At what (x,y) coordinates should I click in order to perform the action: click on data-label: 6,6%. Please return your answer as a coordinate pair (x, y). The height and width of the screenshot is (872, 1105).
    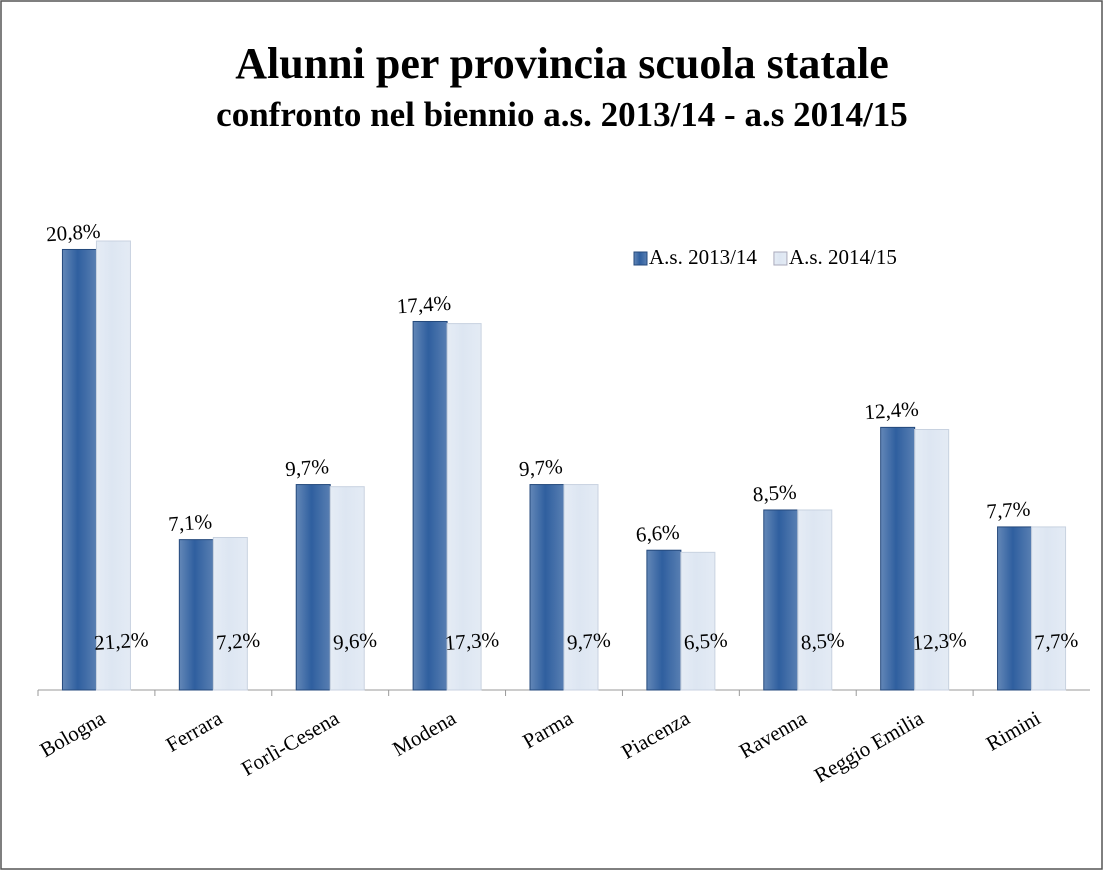
    Looking at the image, I should click on (657, 533).